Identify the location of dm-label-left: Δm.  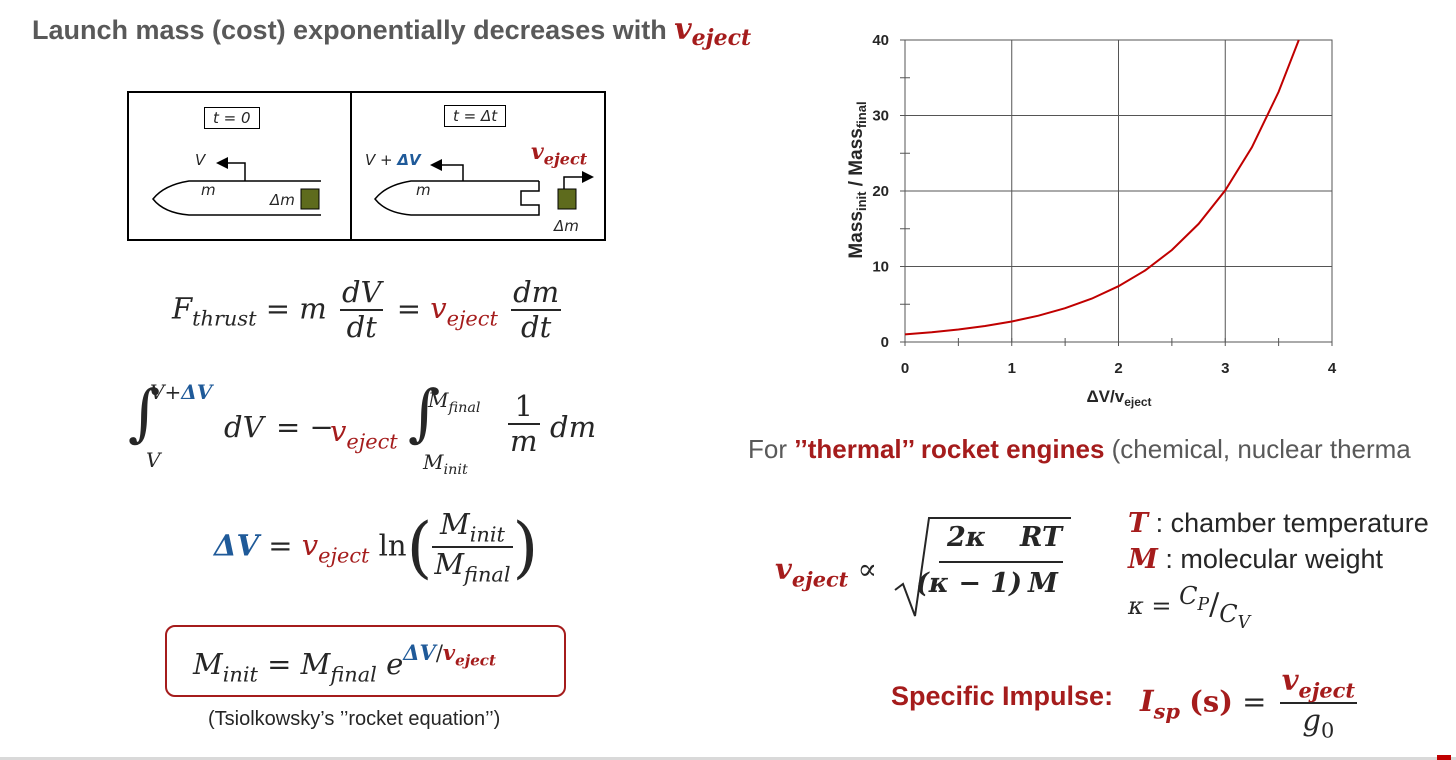
(282, 200).